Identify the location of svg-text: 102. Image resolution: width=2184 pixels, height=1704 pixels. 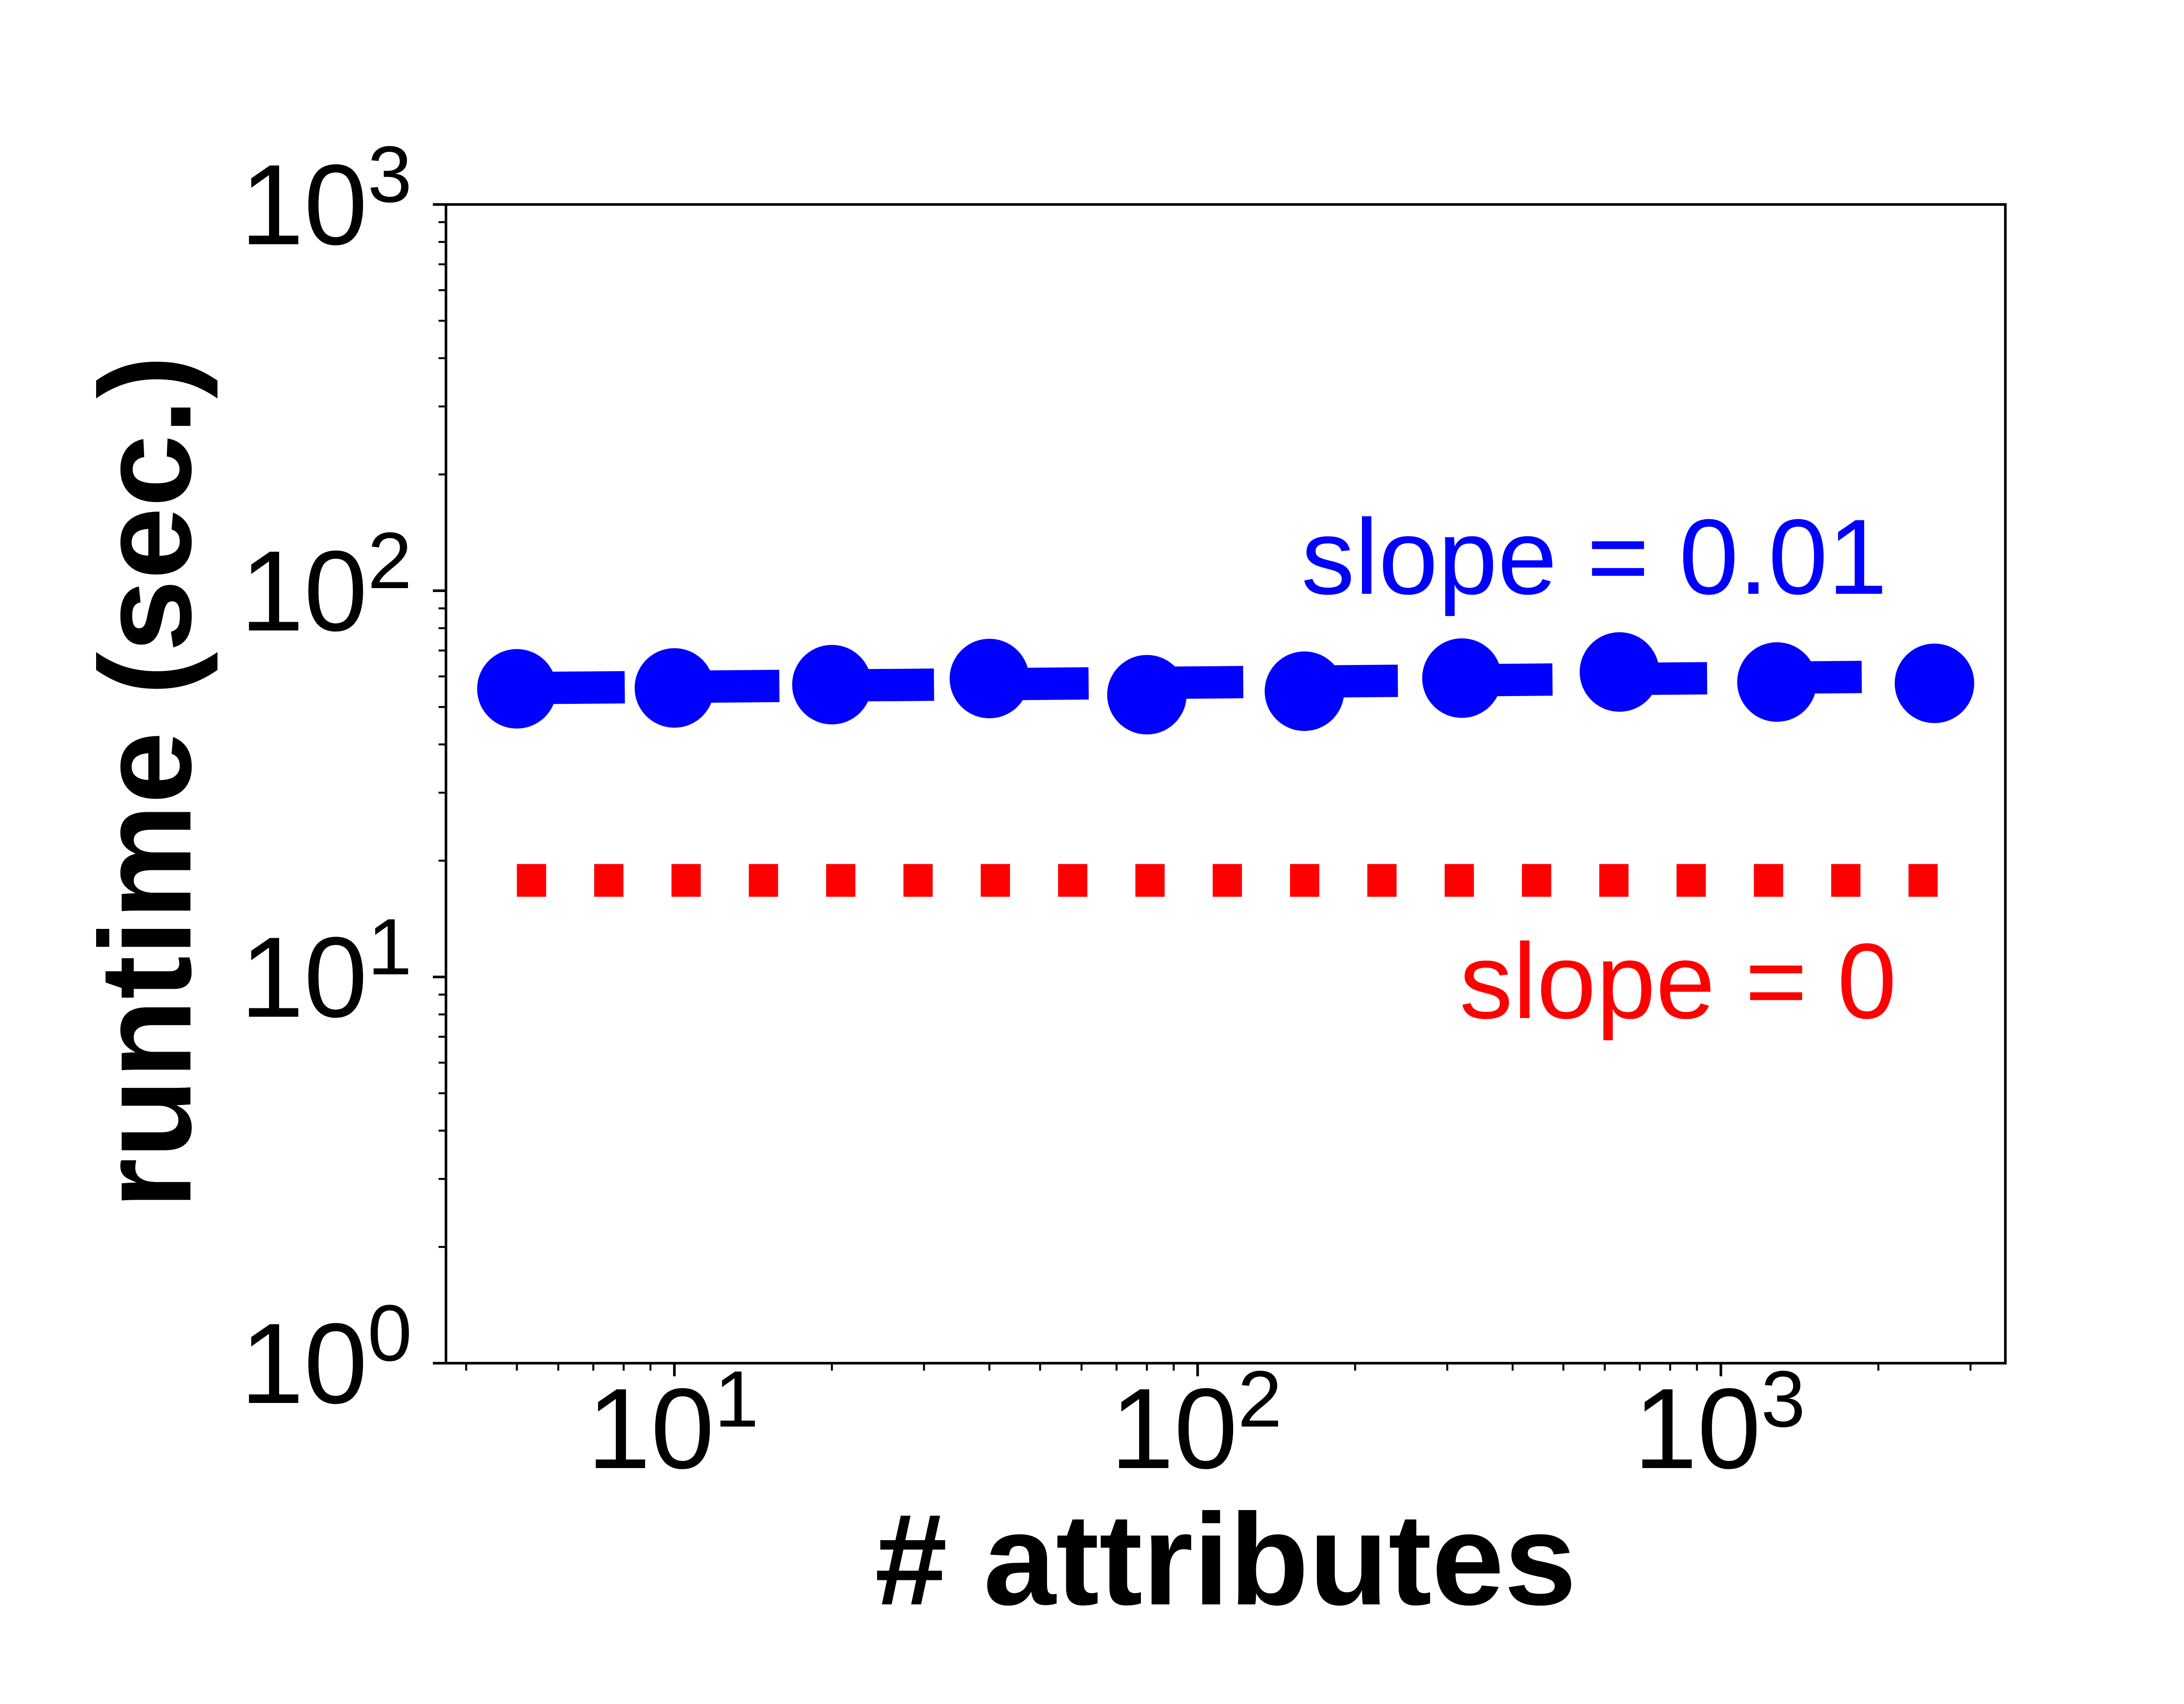
(1196, 1423).